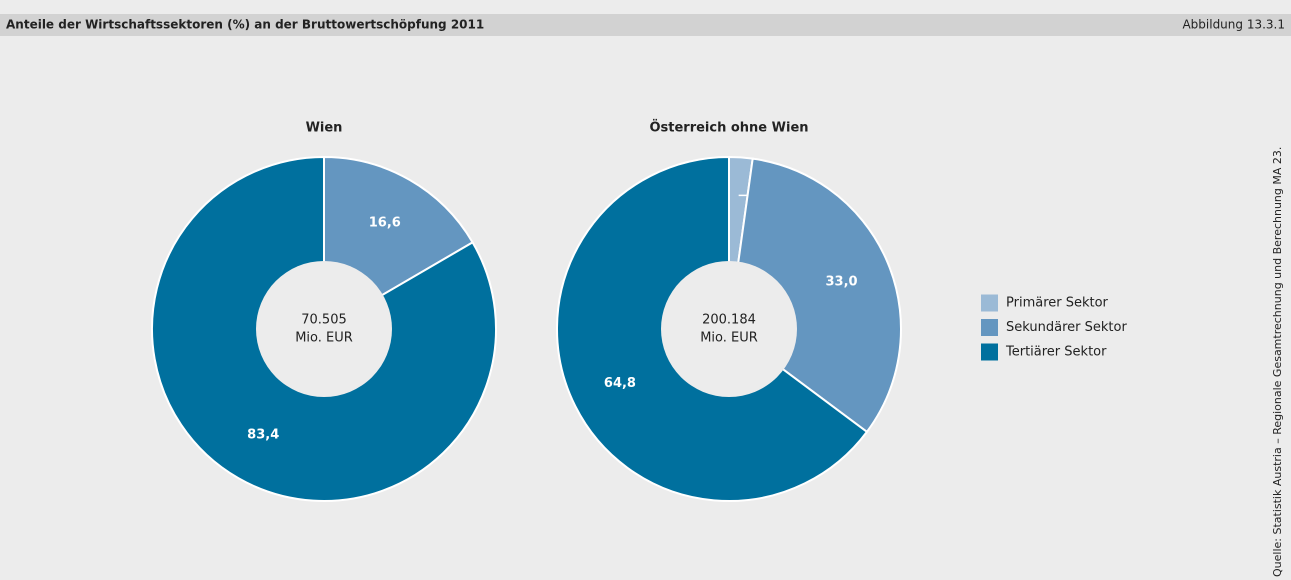  I want to click on data-label: 16,6, so click(385, 223).